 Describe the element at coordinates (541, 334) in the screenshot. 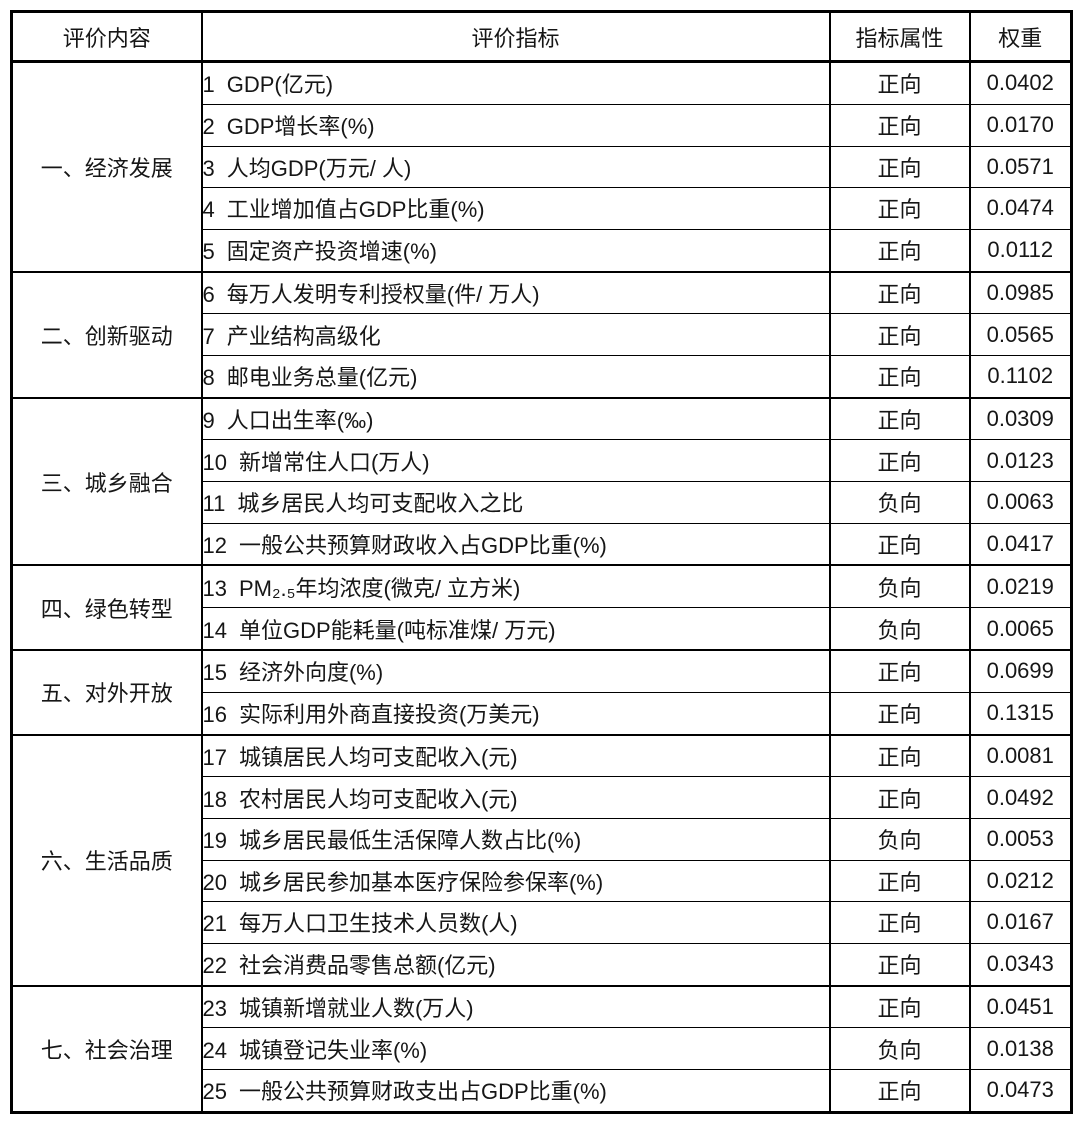

I see `indicator-row: 二、创新驱动 6 每万人发明专利授权量(件/ 万人) 正向 0.0985` at that location.